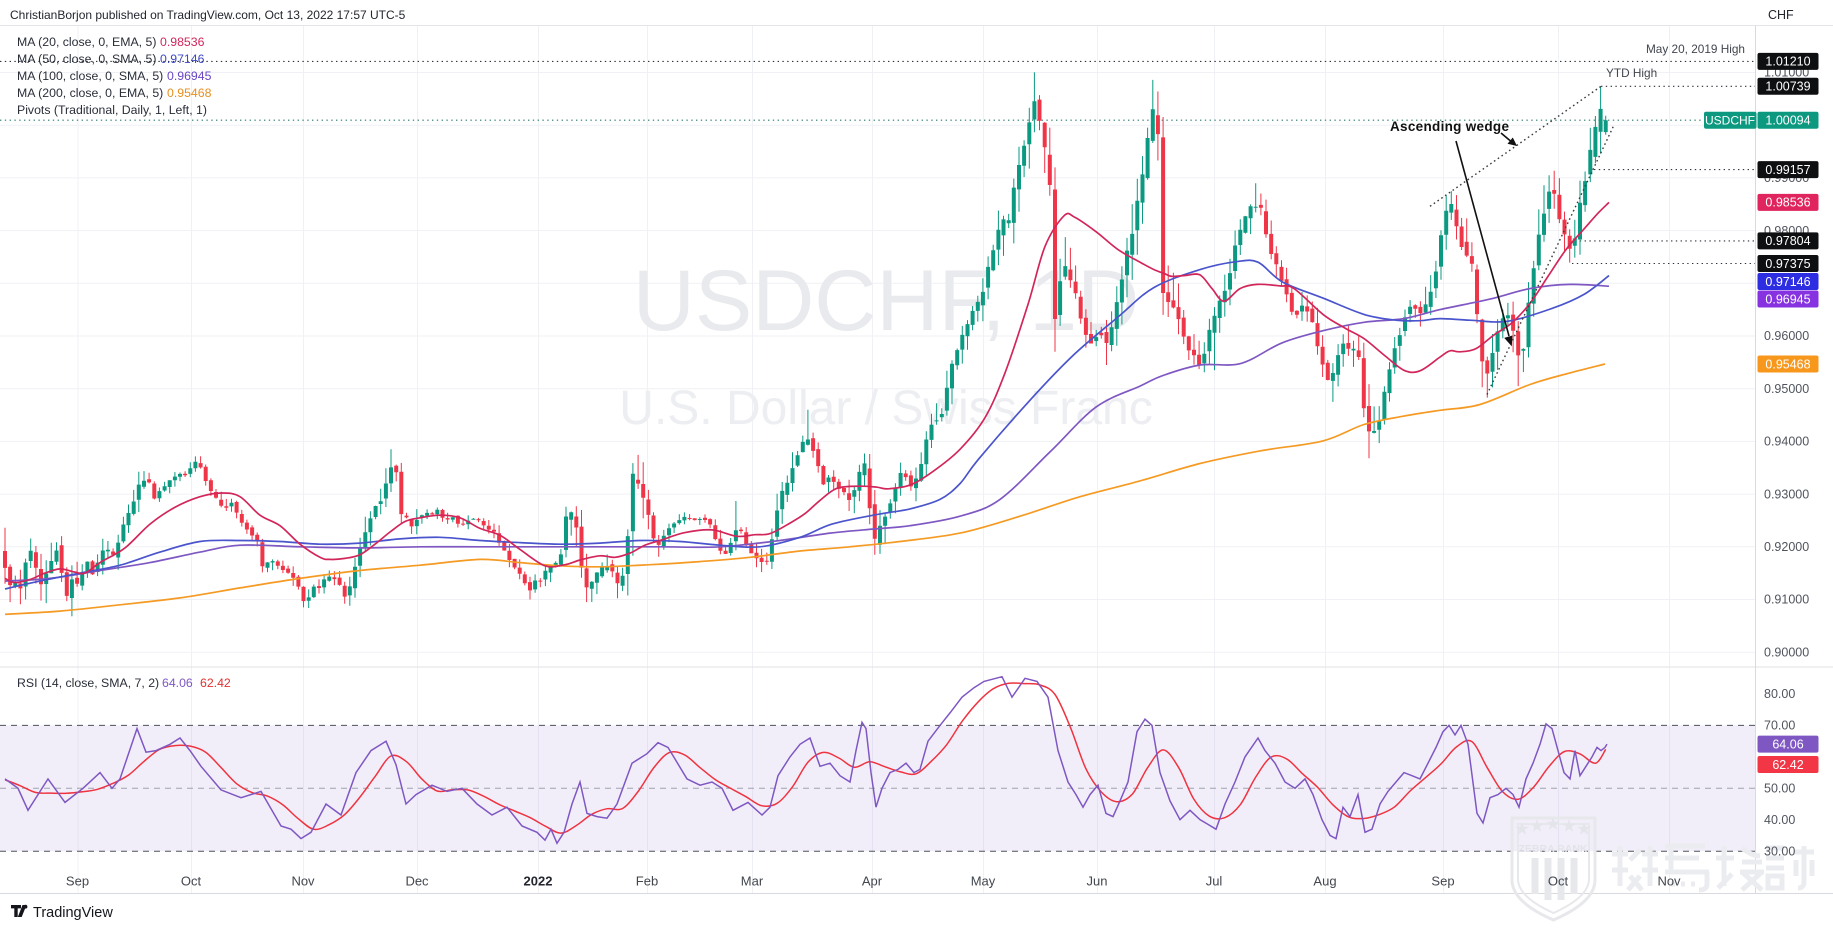 Image resolution: width=1833 pixels, height=930 pixels. I want to click on svg-text: 0.96000, so click(1786, 336).